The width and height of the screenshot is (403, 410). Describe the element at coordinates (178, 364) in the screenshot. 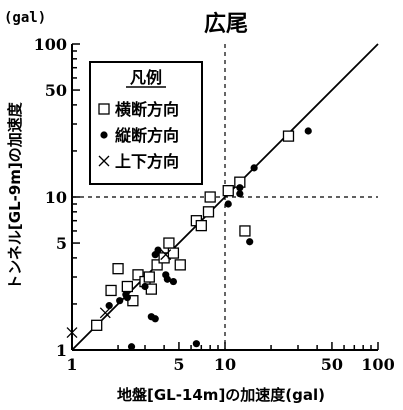

I see `x-tick-label: 5` at that location.